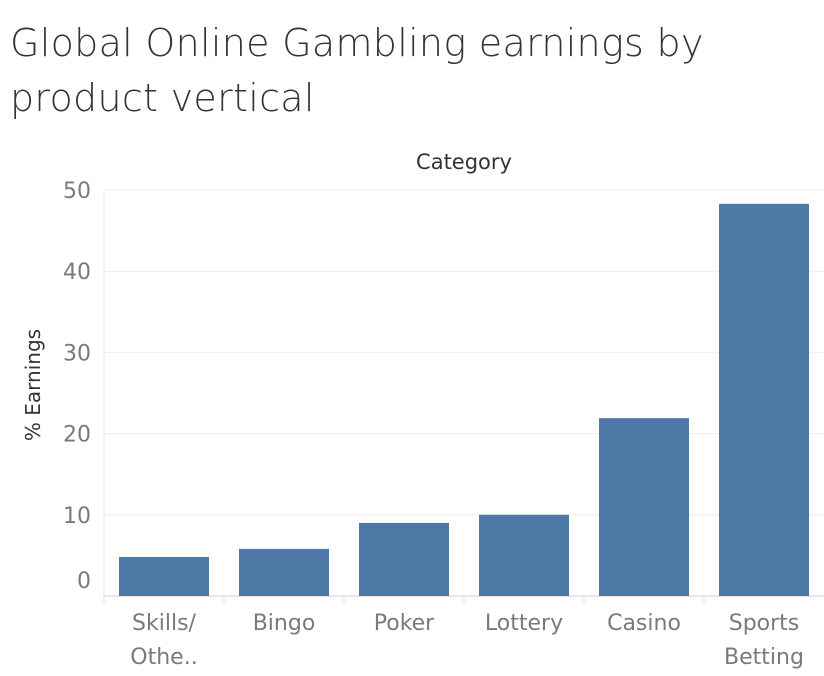  I want to click on x-tick-label: Skills/, so click(164, 623).